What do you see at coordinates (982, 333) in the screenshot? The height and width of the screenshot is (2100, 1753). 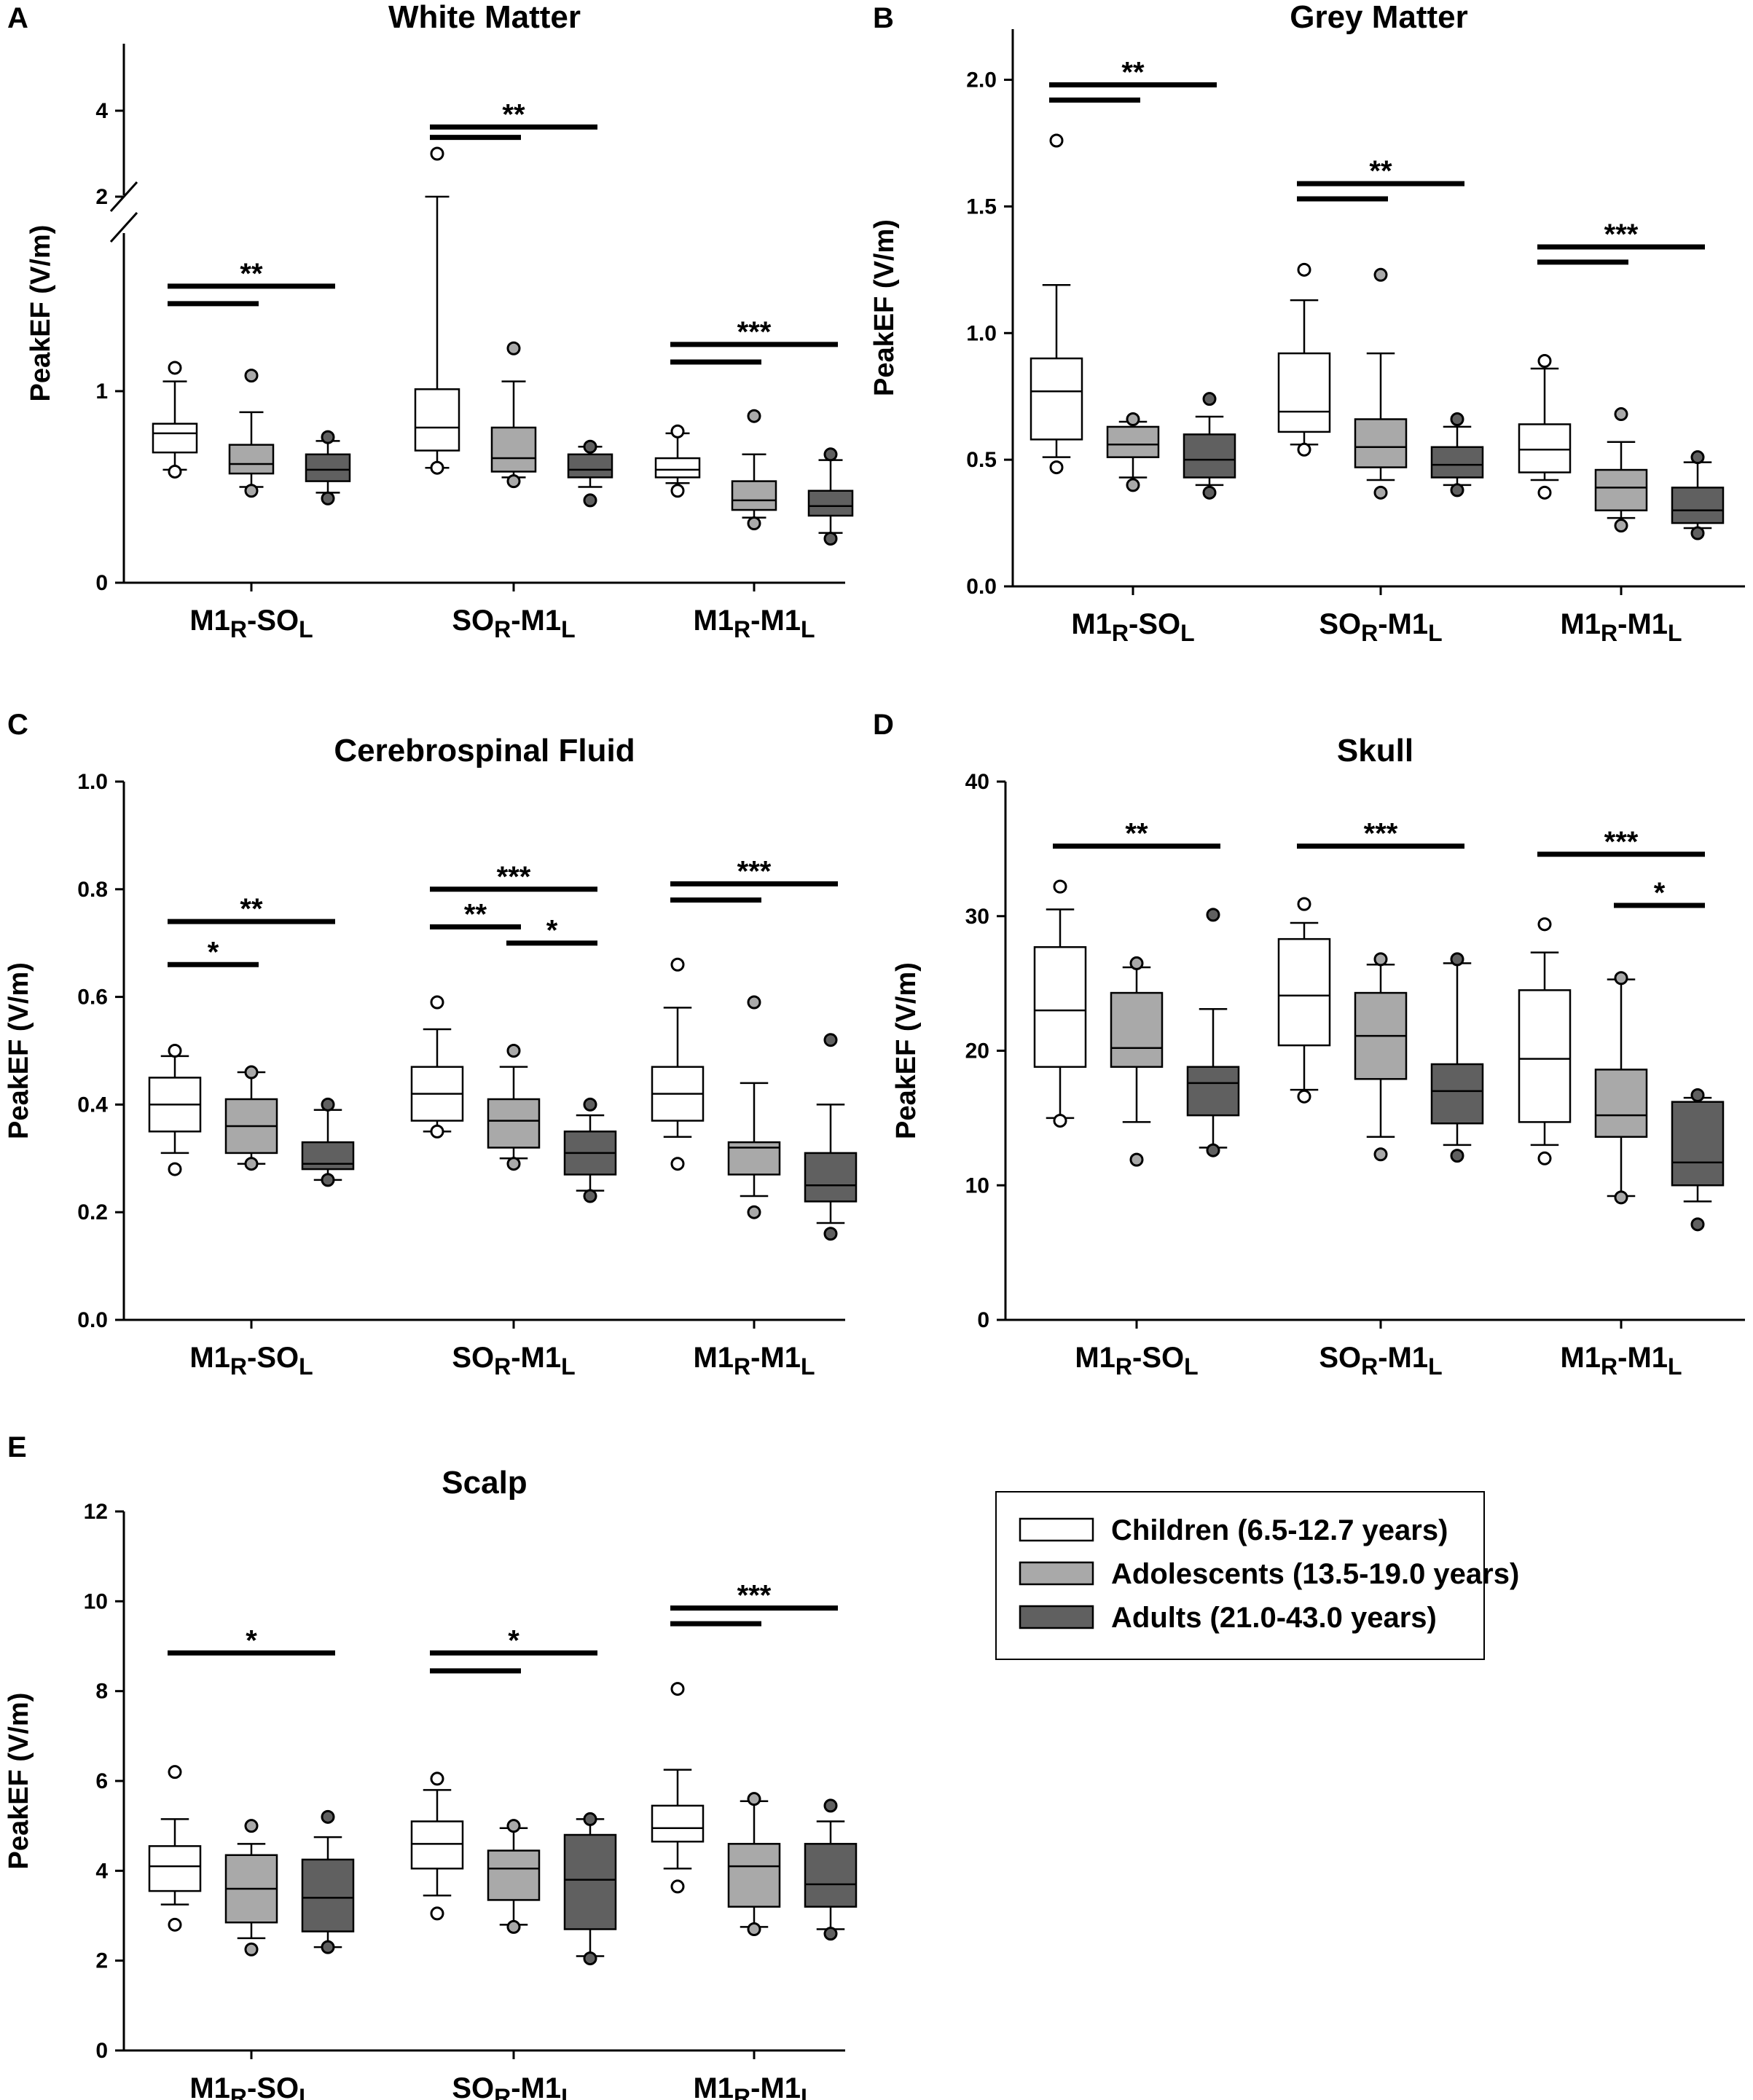 I see `y-tick-label: 1.0` at bounding box center [982, 333].